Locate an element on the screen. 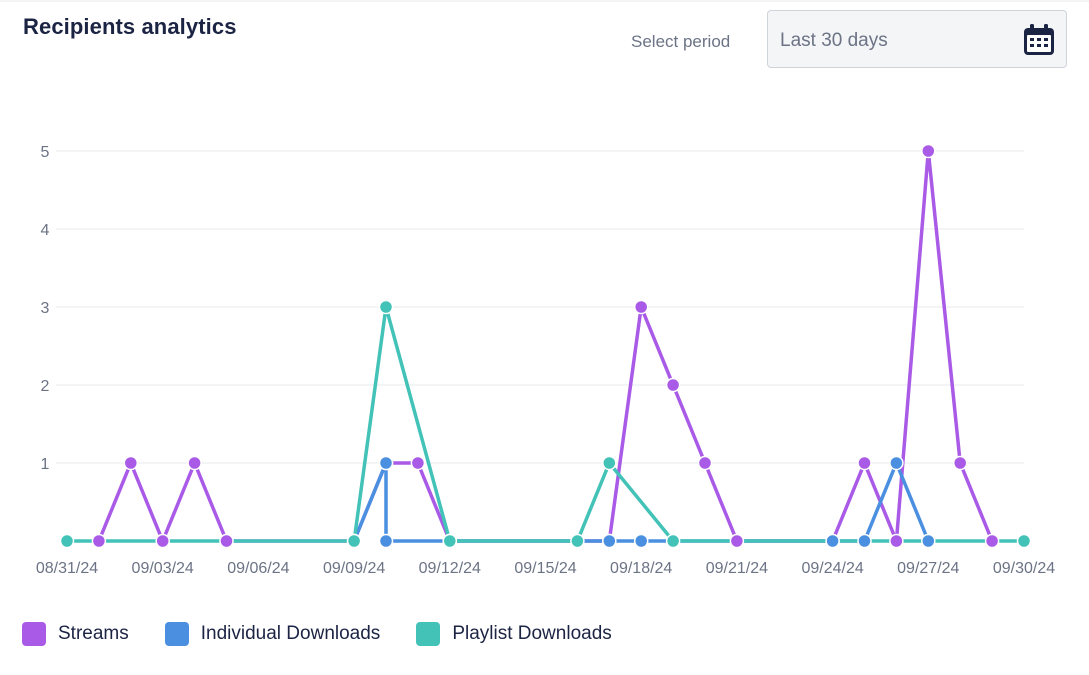  x-tick-label-09-06-24: 09/06/24 is located at coordinates (258, 568).